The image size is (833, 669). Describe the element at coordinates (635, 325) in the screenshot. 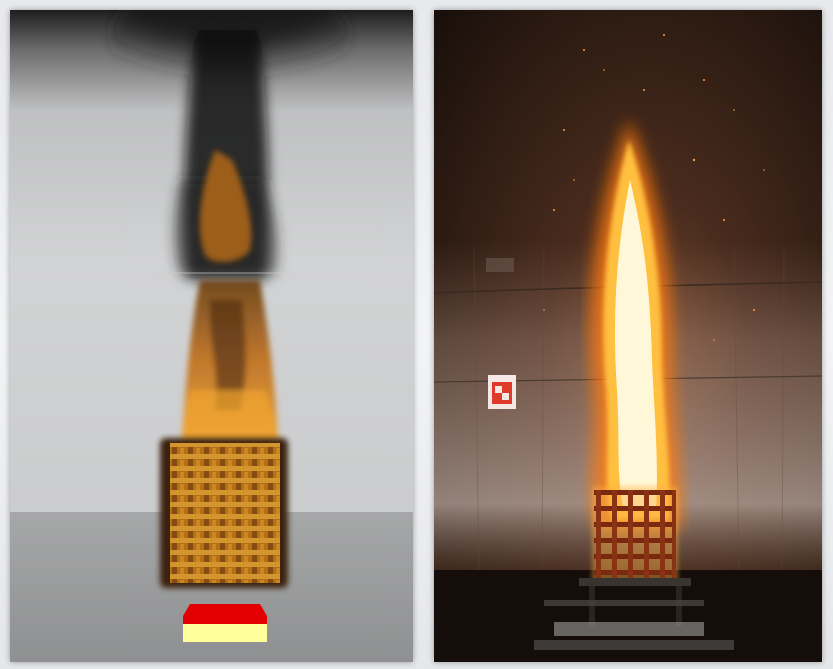

I see `real-flame` at that location.